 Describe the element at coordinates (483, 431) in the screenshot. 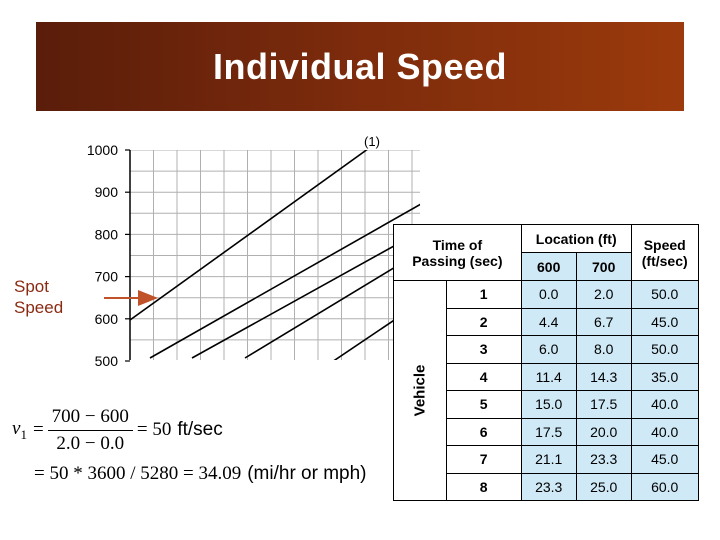

I see `vehicle-id: 6` at that location.